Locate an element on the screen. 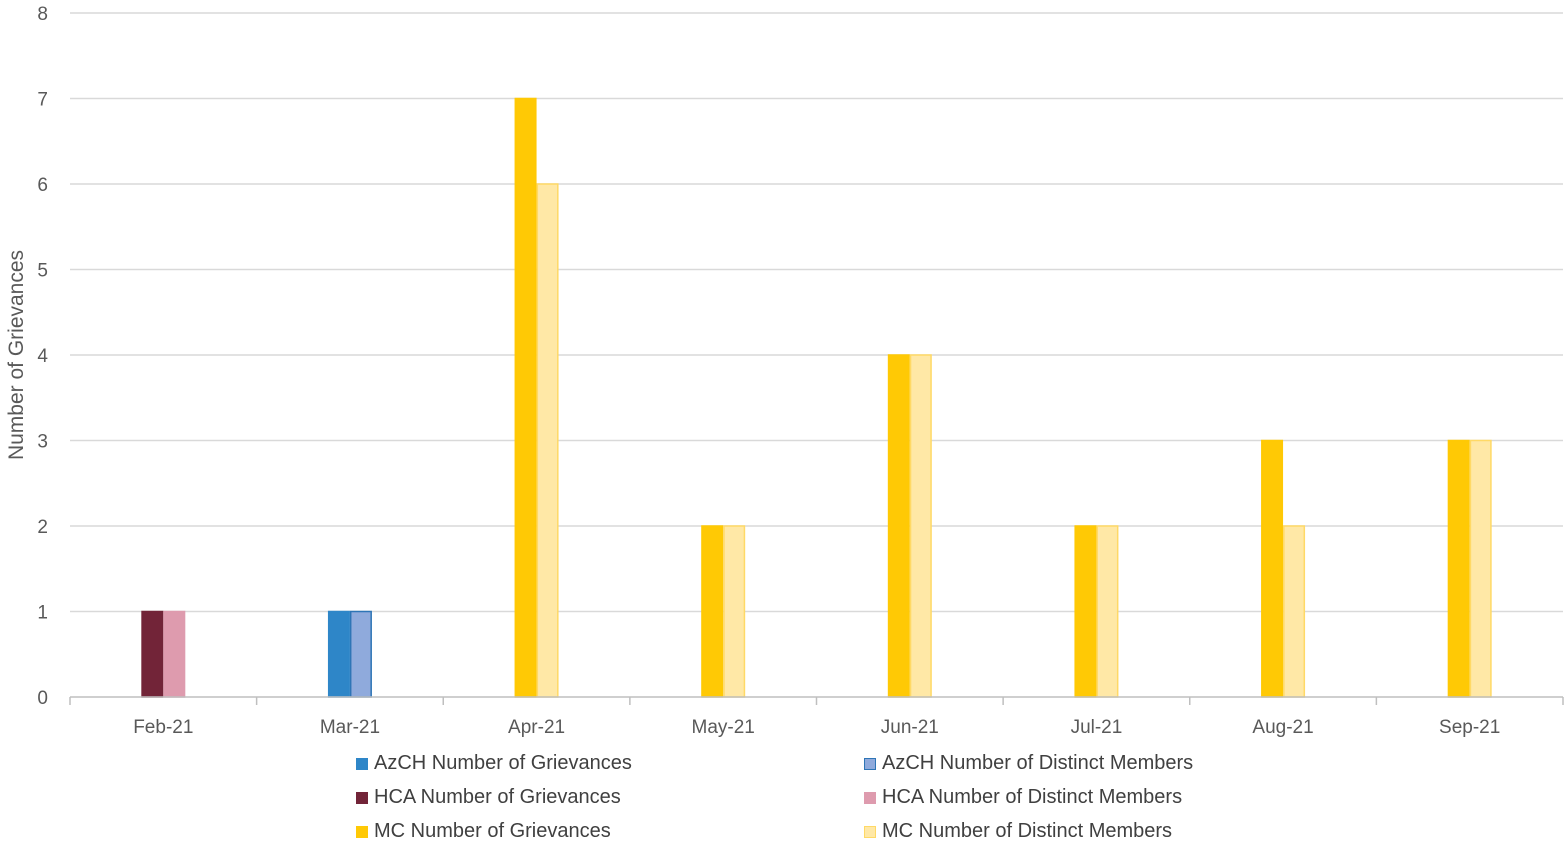 The height and width of the screenshot is (847, 1565). y-axis-label: Number of Grievances is located at coordinates (16, 355).